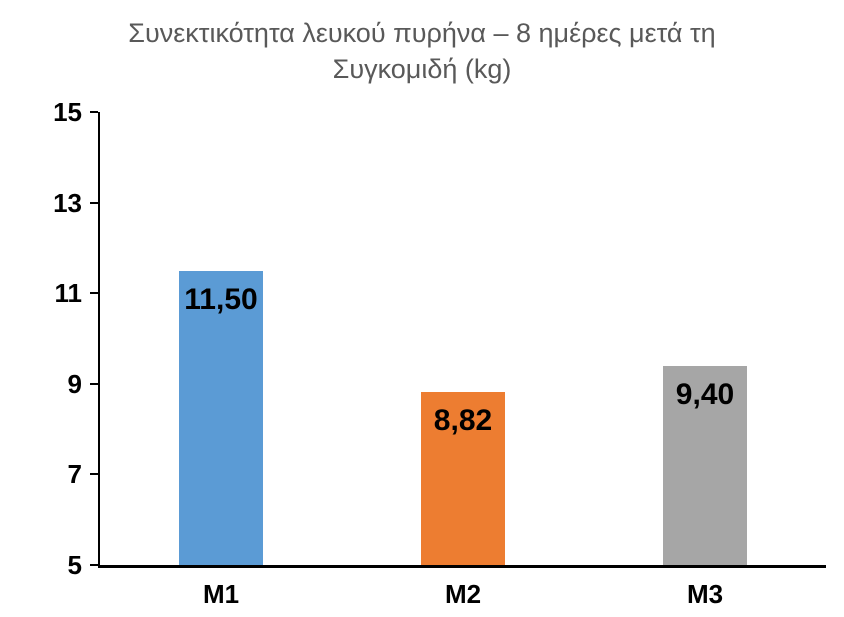  I want to click on x-axis-label-m2: M2, so click(463, 594).